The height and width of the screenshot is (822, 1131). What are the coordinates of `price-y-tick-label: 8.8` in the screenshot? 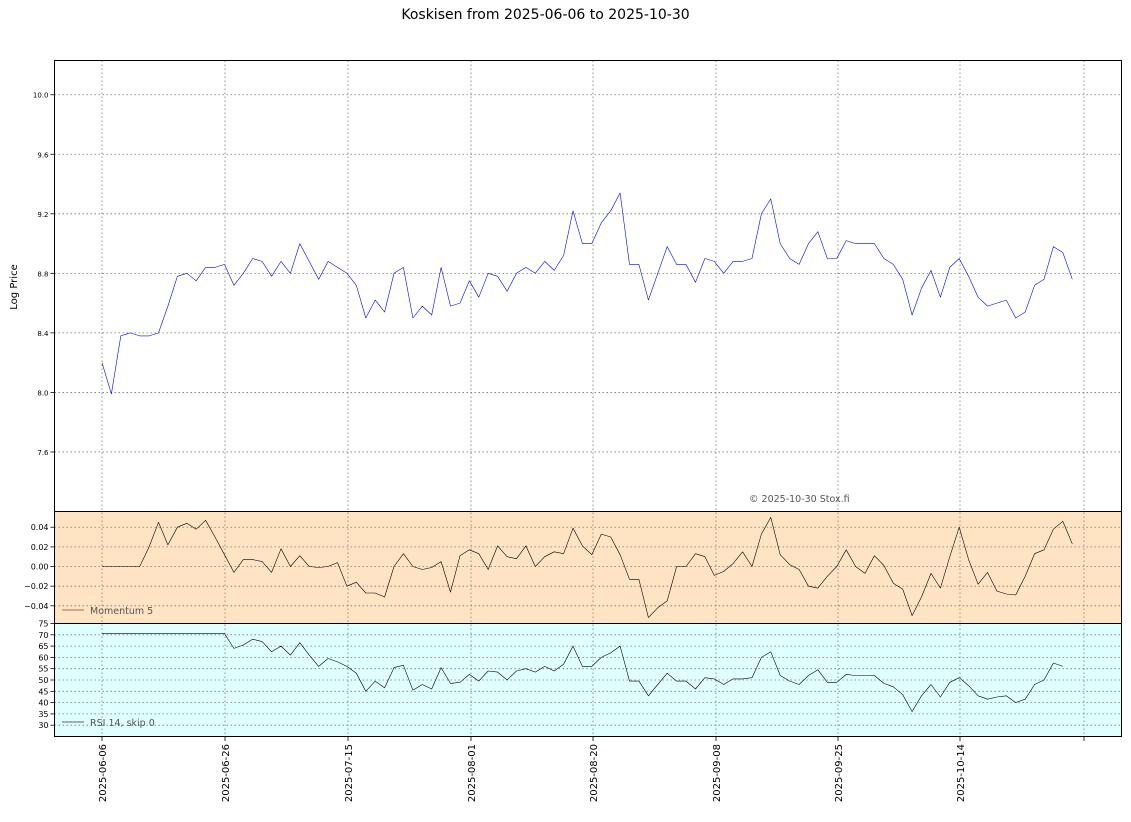 It's located at (42, 274).